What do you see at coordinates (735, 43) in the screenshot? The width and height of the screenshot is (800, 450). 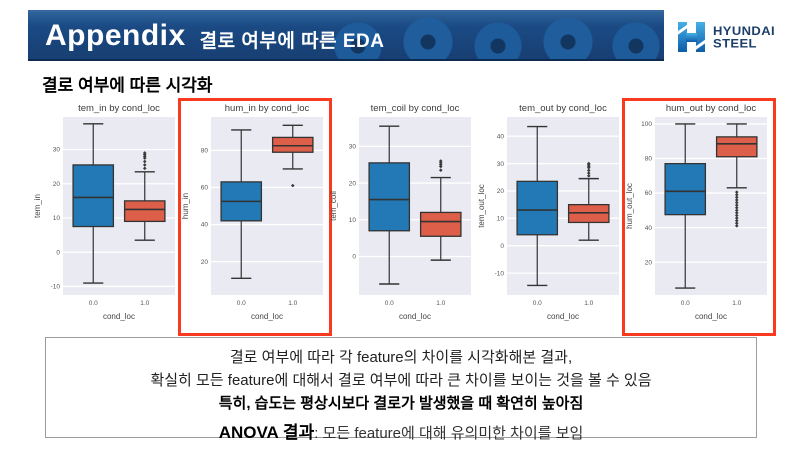 I see `logo-line2: STEEL` at bounding box center [735, 43].